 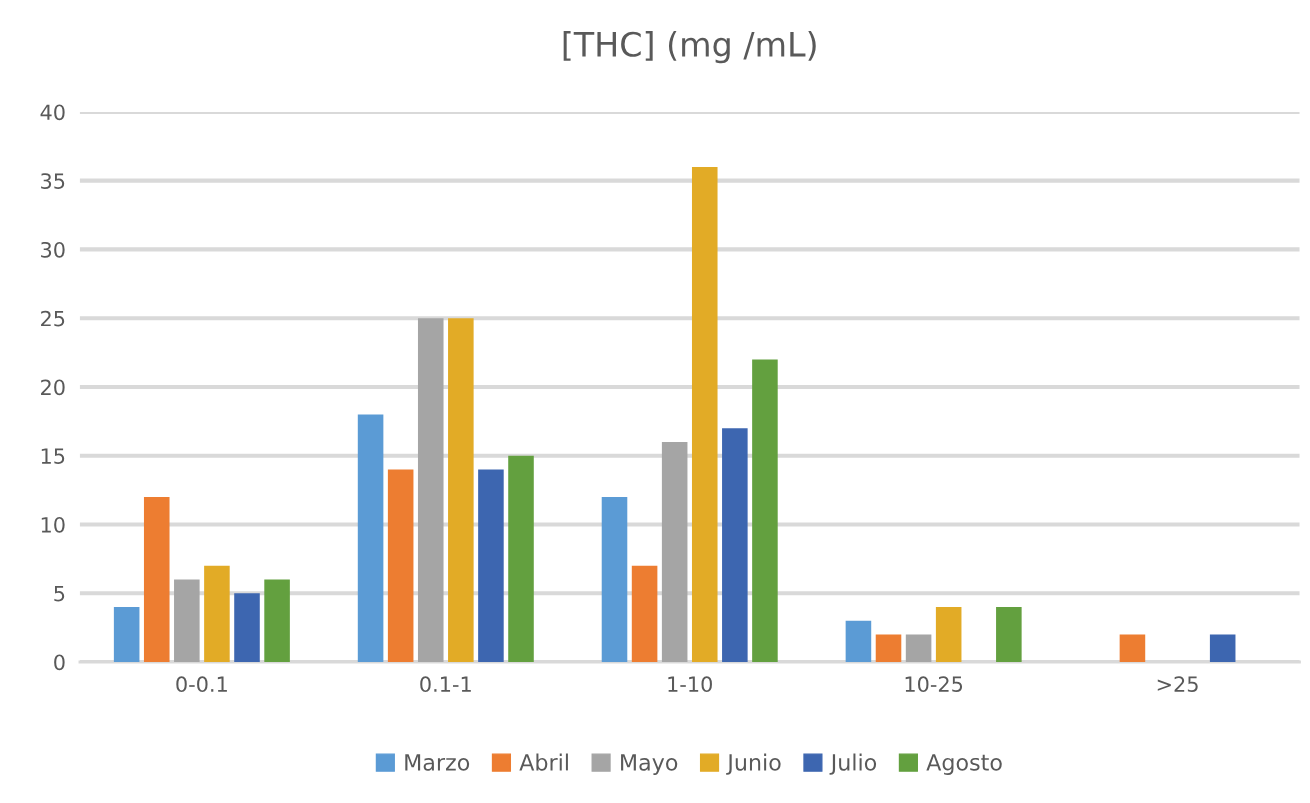 What do you see at coordinates (53, 456) in the screenshot?
I see `y-tick-label: 15` at bounding box center [53, 456].